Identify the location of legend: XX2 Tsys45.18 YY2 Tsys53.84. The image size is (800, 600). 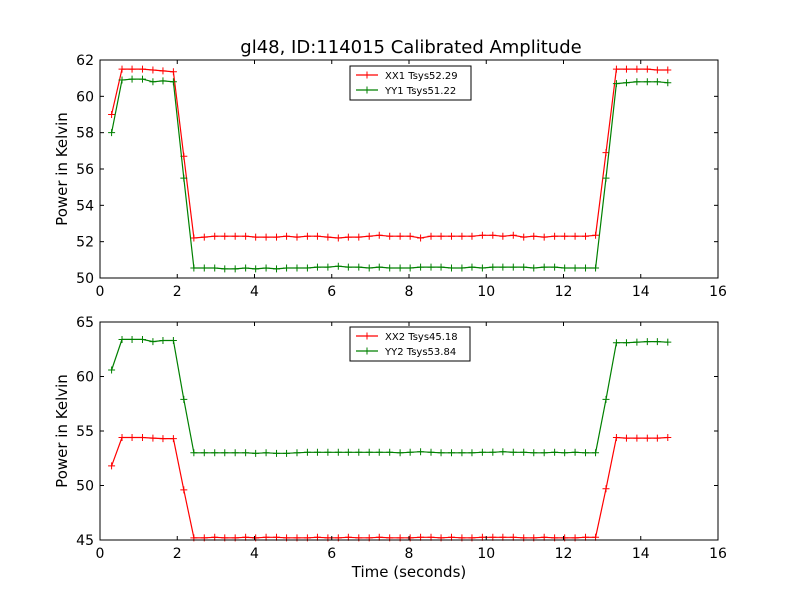
(410, 344).